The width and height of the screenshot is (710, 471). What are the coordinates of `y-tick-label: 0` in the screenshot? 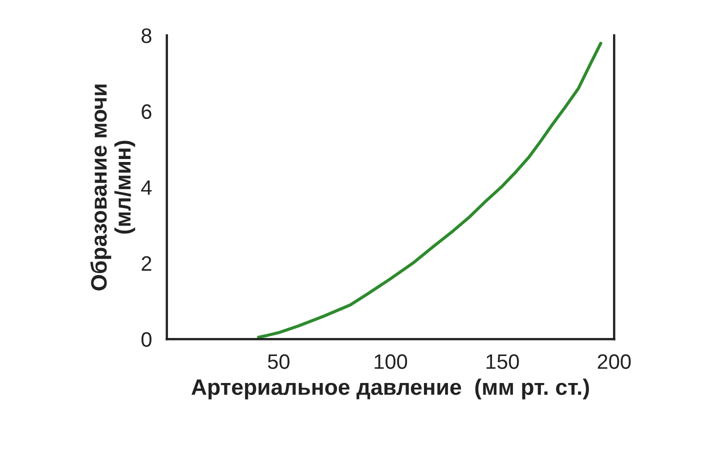 It's located at (146, 339).